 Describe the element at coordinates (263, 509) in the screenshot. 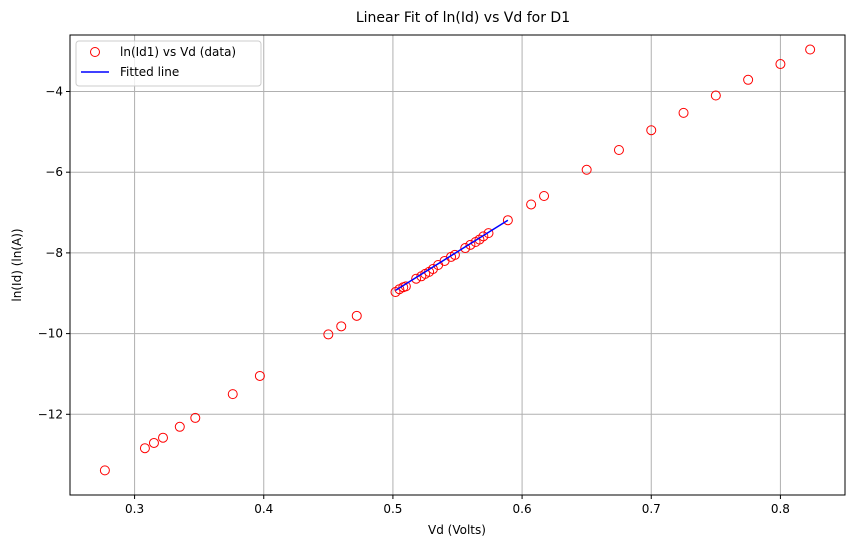

I see `x-tick-label: 0.4` at that location.